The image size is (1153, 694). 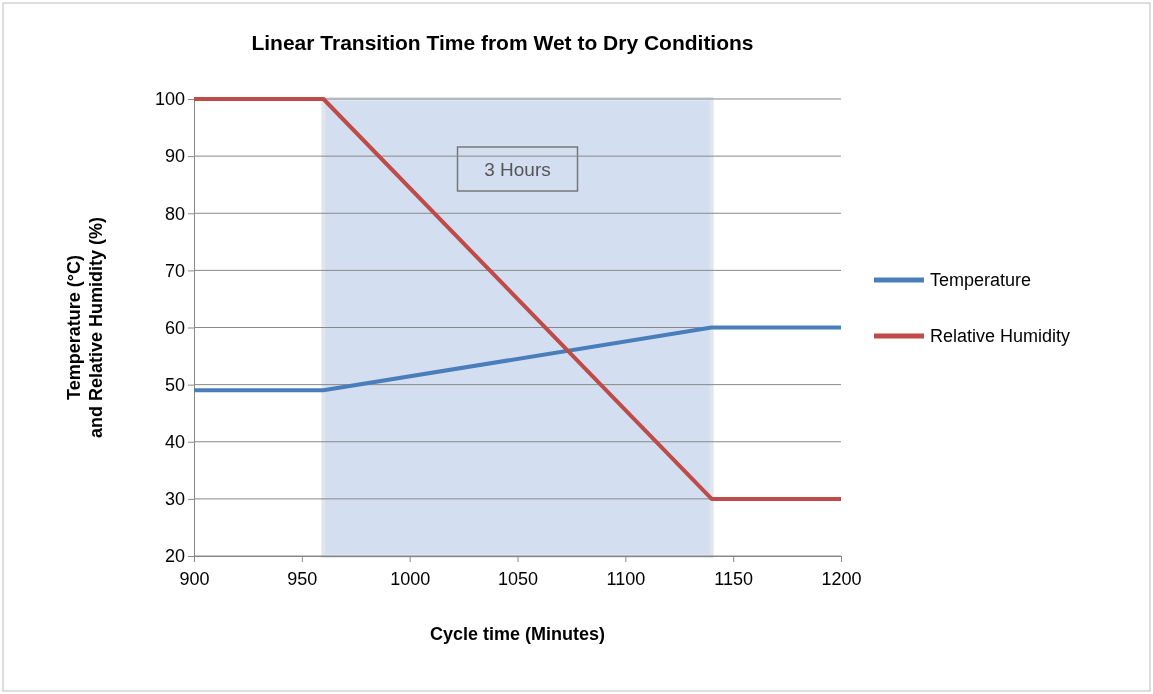 I want to click on chart-title: Linear Transition Time from Wet to Dry Conditions, so click(x=502, y=42).